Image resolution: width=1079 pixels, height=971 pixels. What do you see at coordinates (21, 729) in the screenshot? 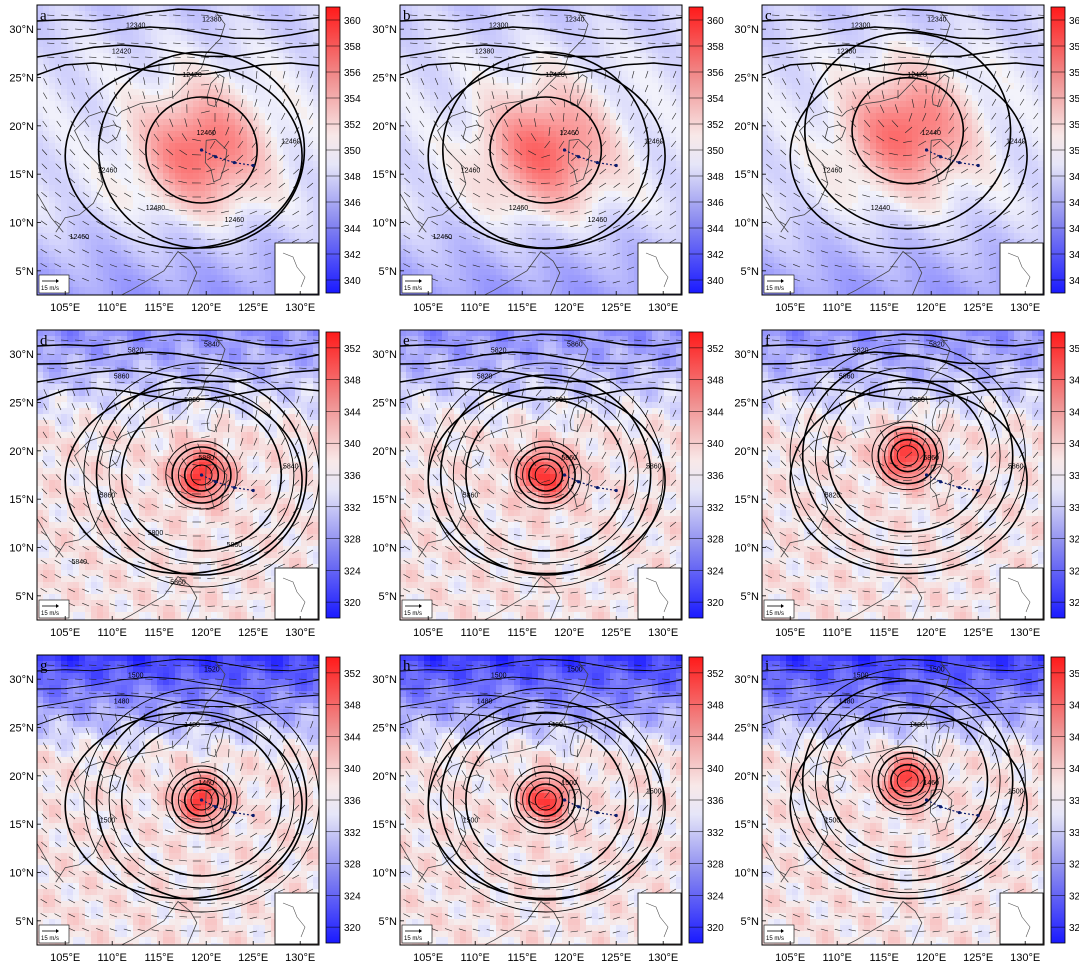
I see `y-tick-label: 25°N` at bounding box center [21, 729].